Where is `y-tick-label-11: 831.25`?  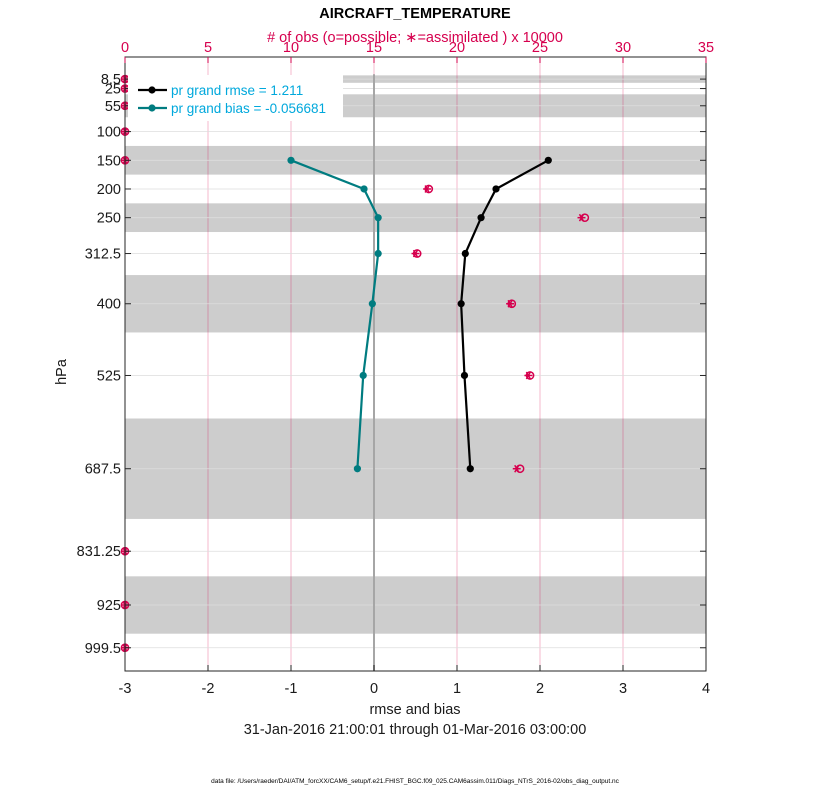 y-tick-label-11: 831.25 is located at coordinates (99, 552).